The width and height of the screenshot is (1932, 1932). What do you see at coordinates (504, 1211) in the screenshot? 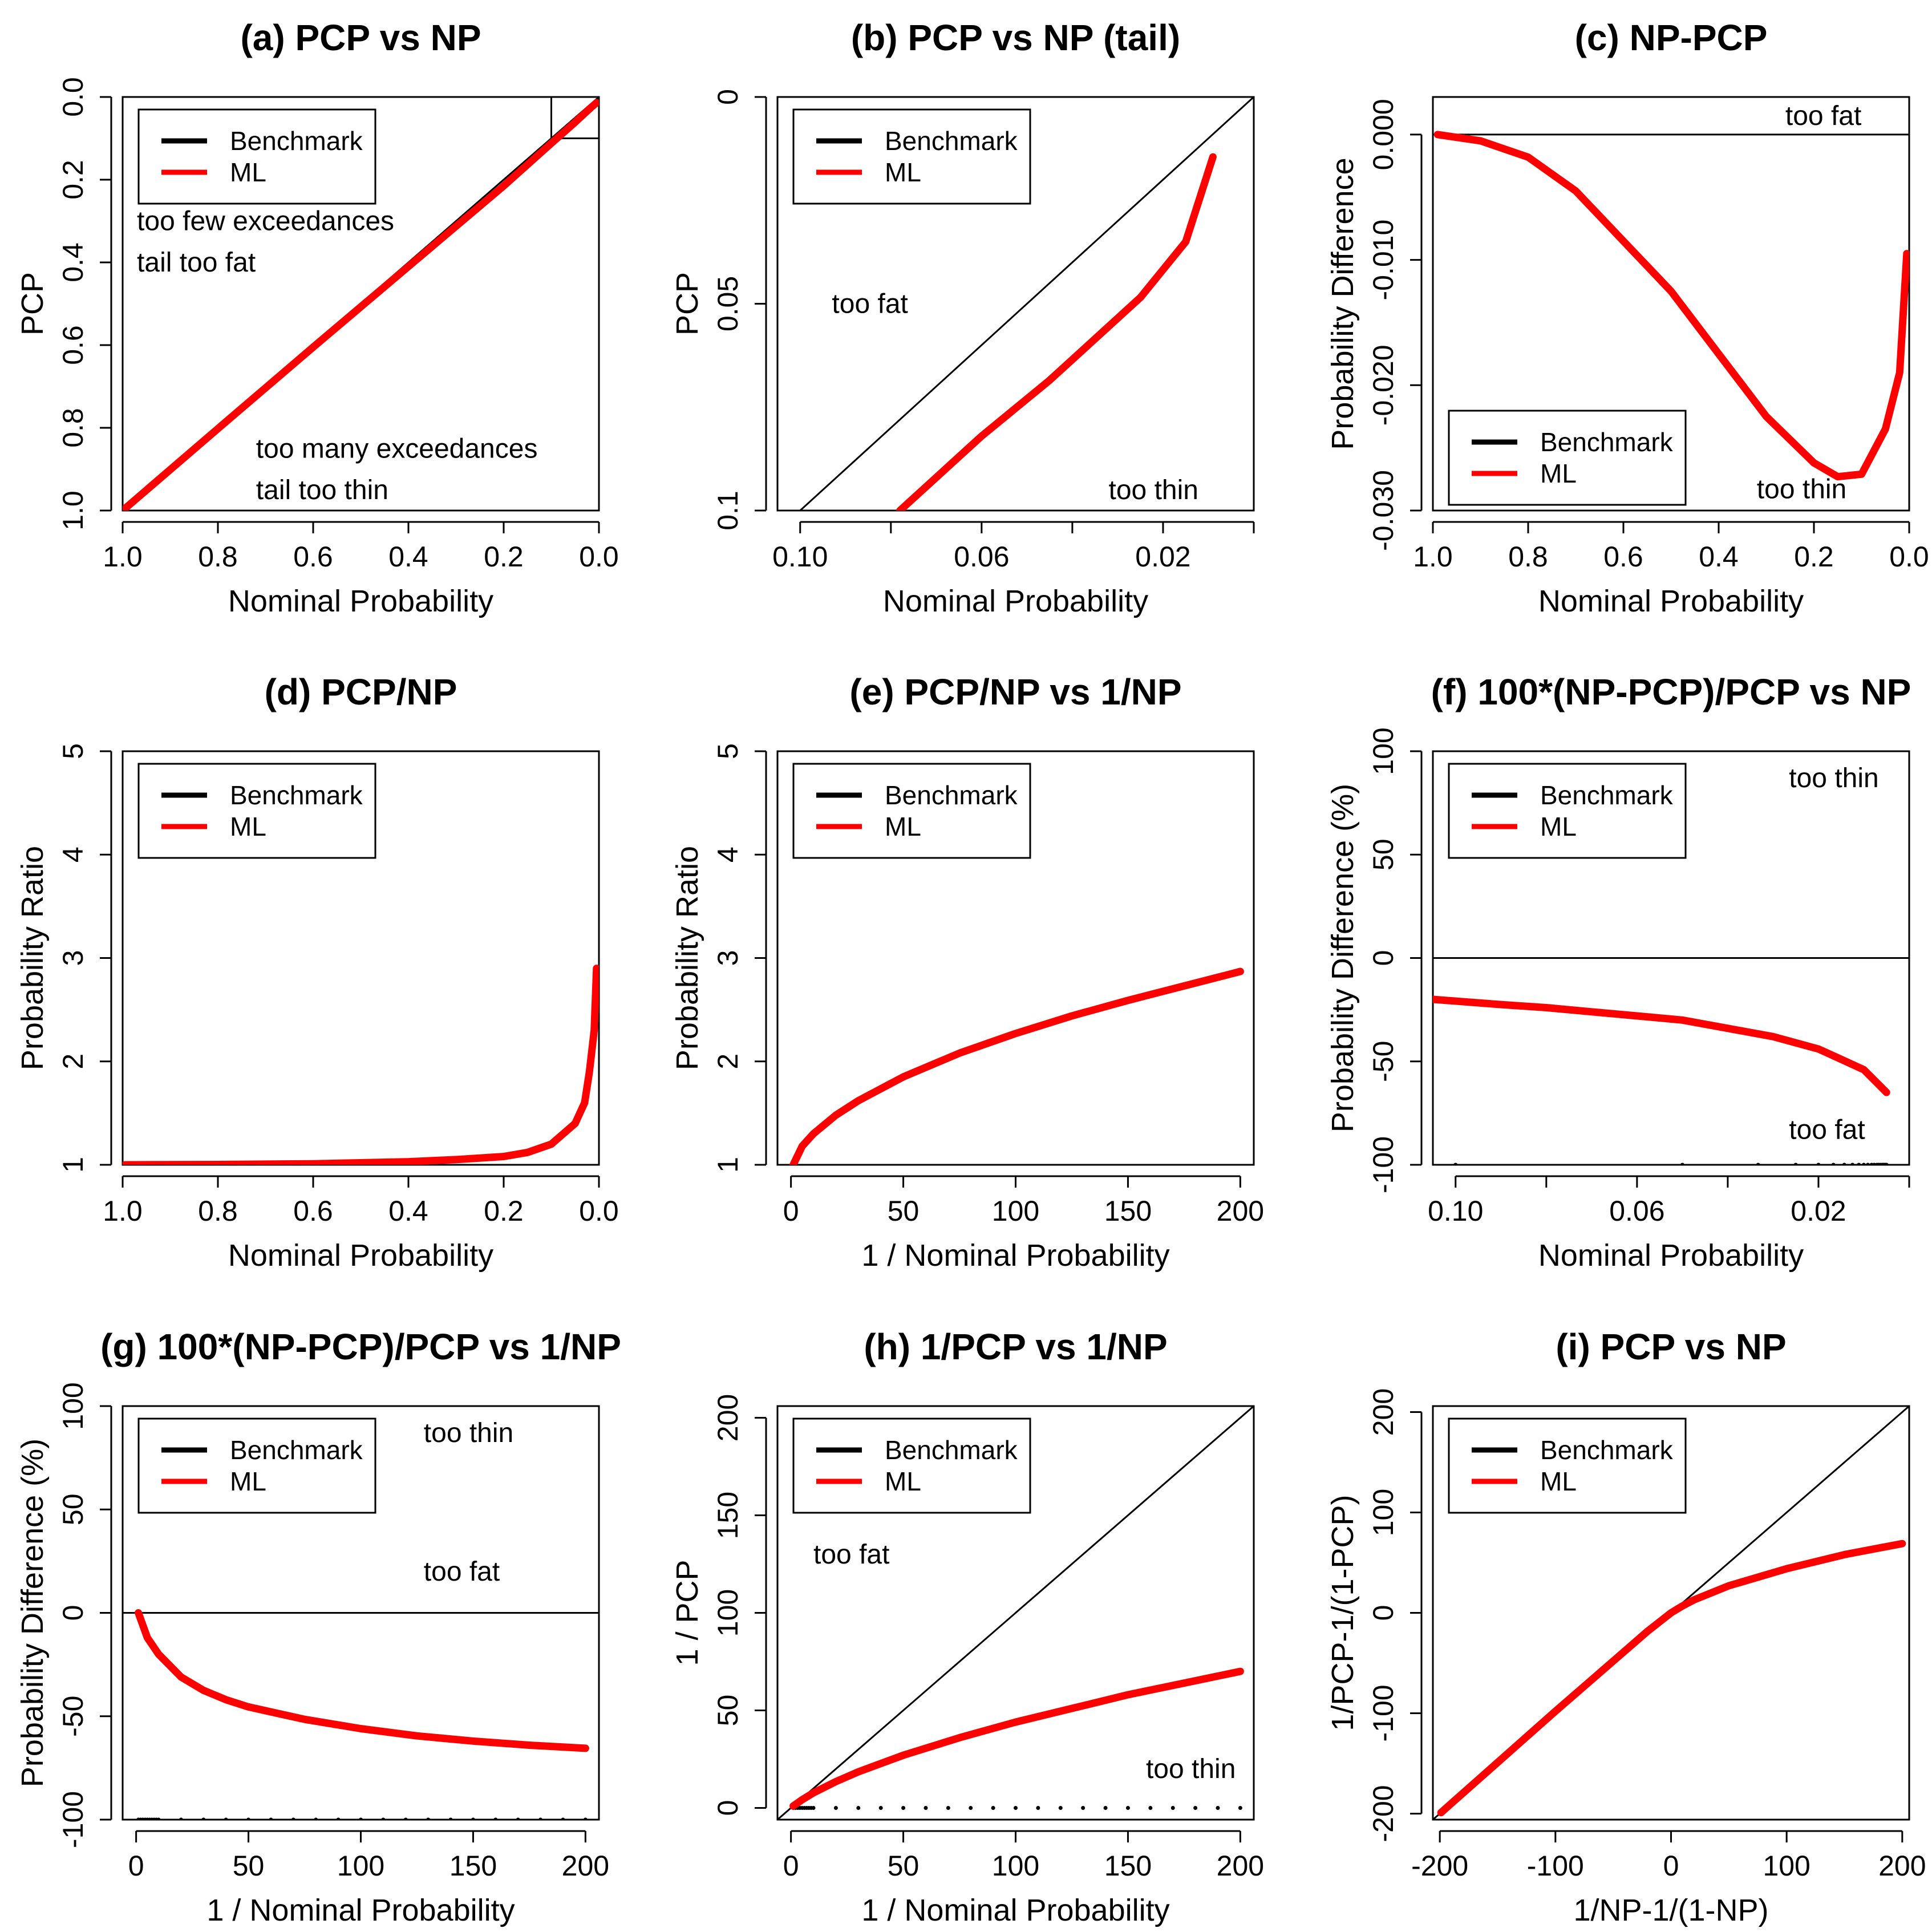
I see `x-tick-label: 0.2` at bounding box center [504, 1211].